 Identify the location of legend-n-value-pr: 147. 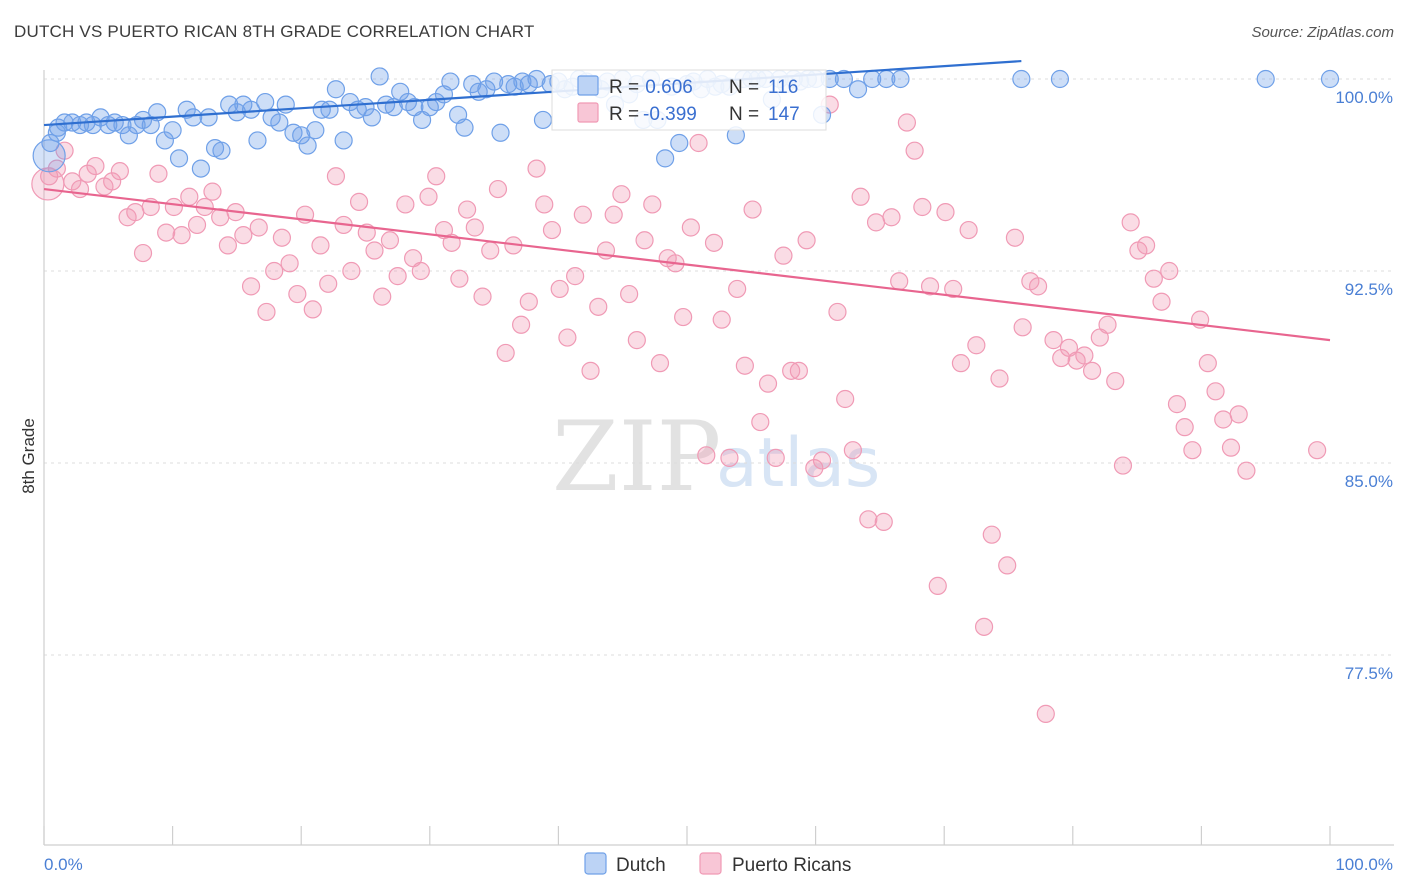
(784, 114).